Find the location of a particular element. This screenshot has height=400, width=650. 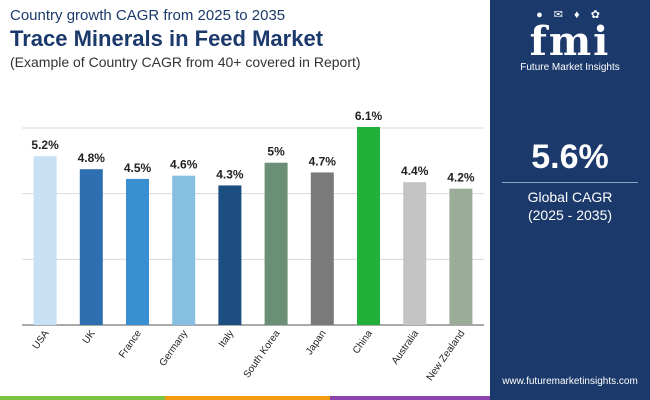

x-tick-label: Italy is located at coordinates (227, 338).